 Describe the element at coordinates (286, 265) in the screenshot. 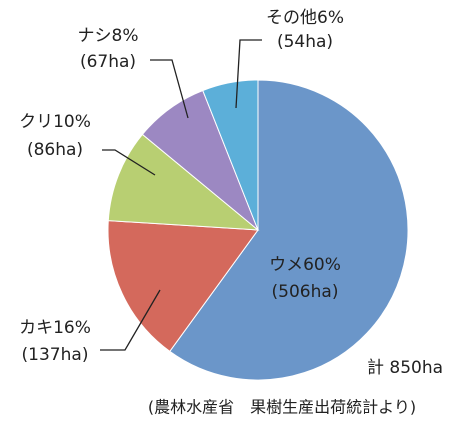

I see `category-name: ウメ` at that location.